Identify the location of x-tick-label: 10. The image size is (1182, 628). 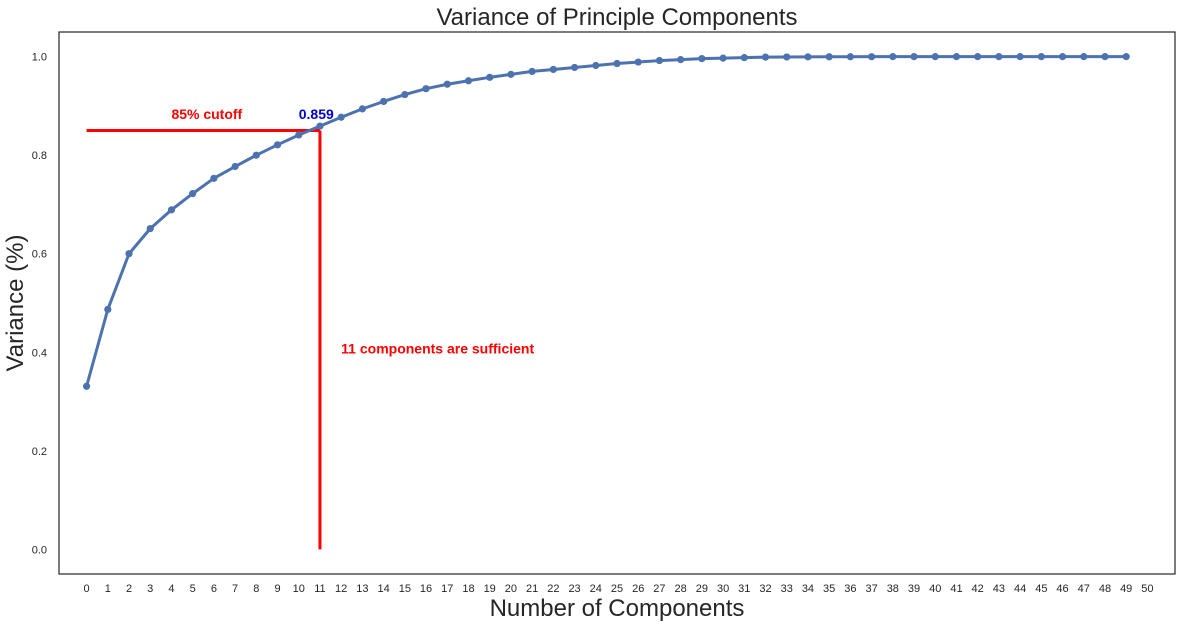
(299, 589).